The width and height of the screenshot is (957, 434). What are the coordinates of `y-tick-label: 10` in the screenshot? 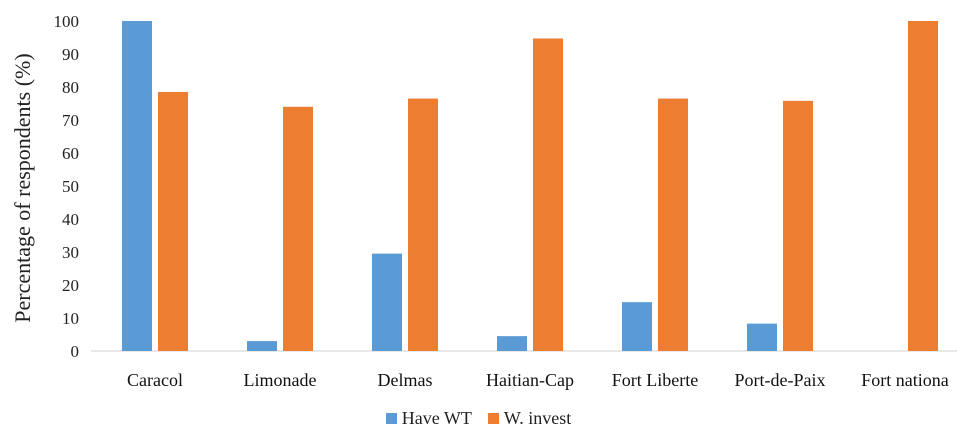 It's located at (70, 318).